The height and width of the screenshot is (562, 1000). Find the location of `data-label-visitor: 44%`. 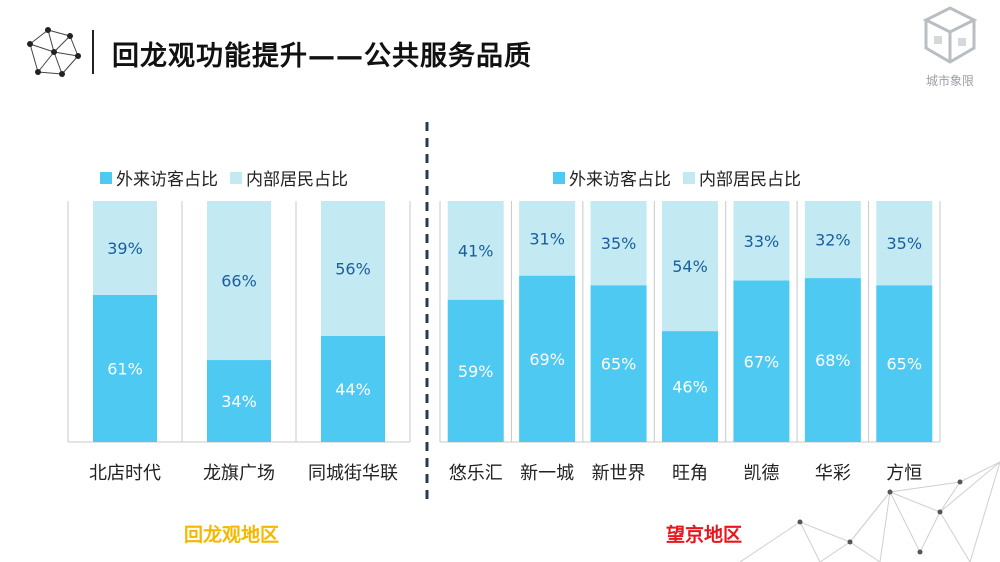

data-label-visitor: 44% is located at coordinates (353, 389).